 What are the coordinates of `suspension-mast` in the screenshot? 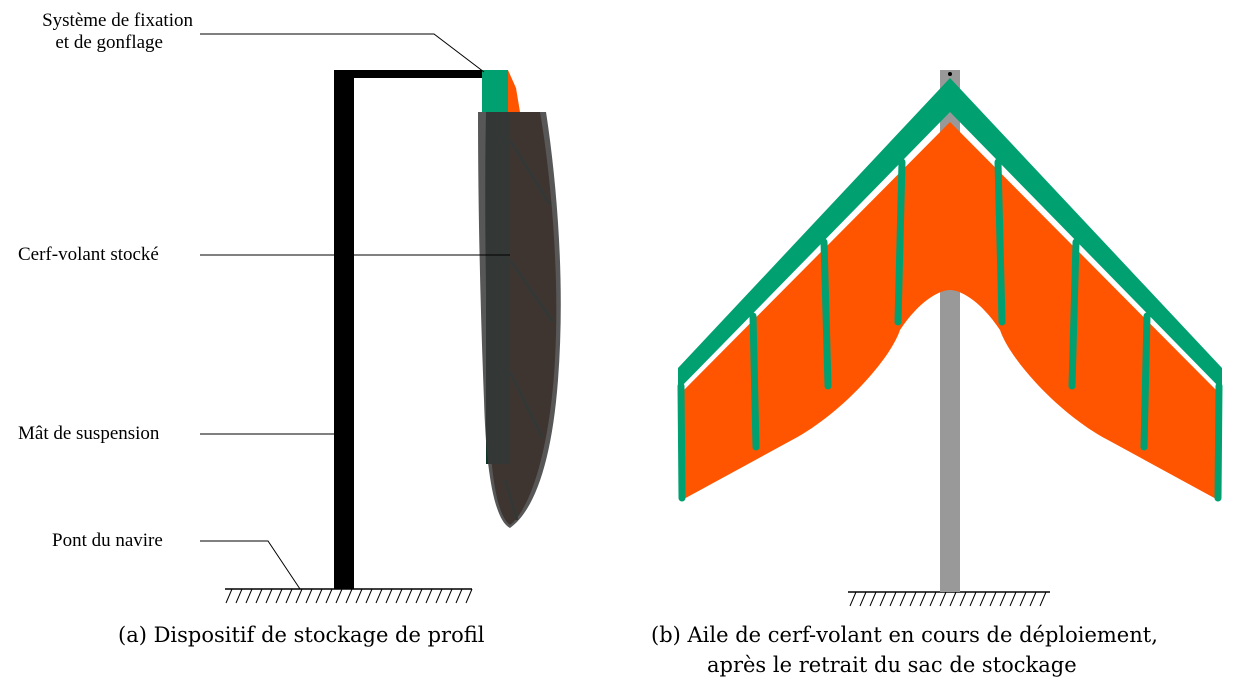 It's located at (409, 329).